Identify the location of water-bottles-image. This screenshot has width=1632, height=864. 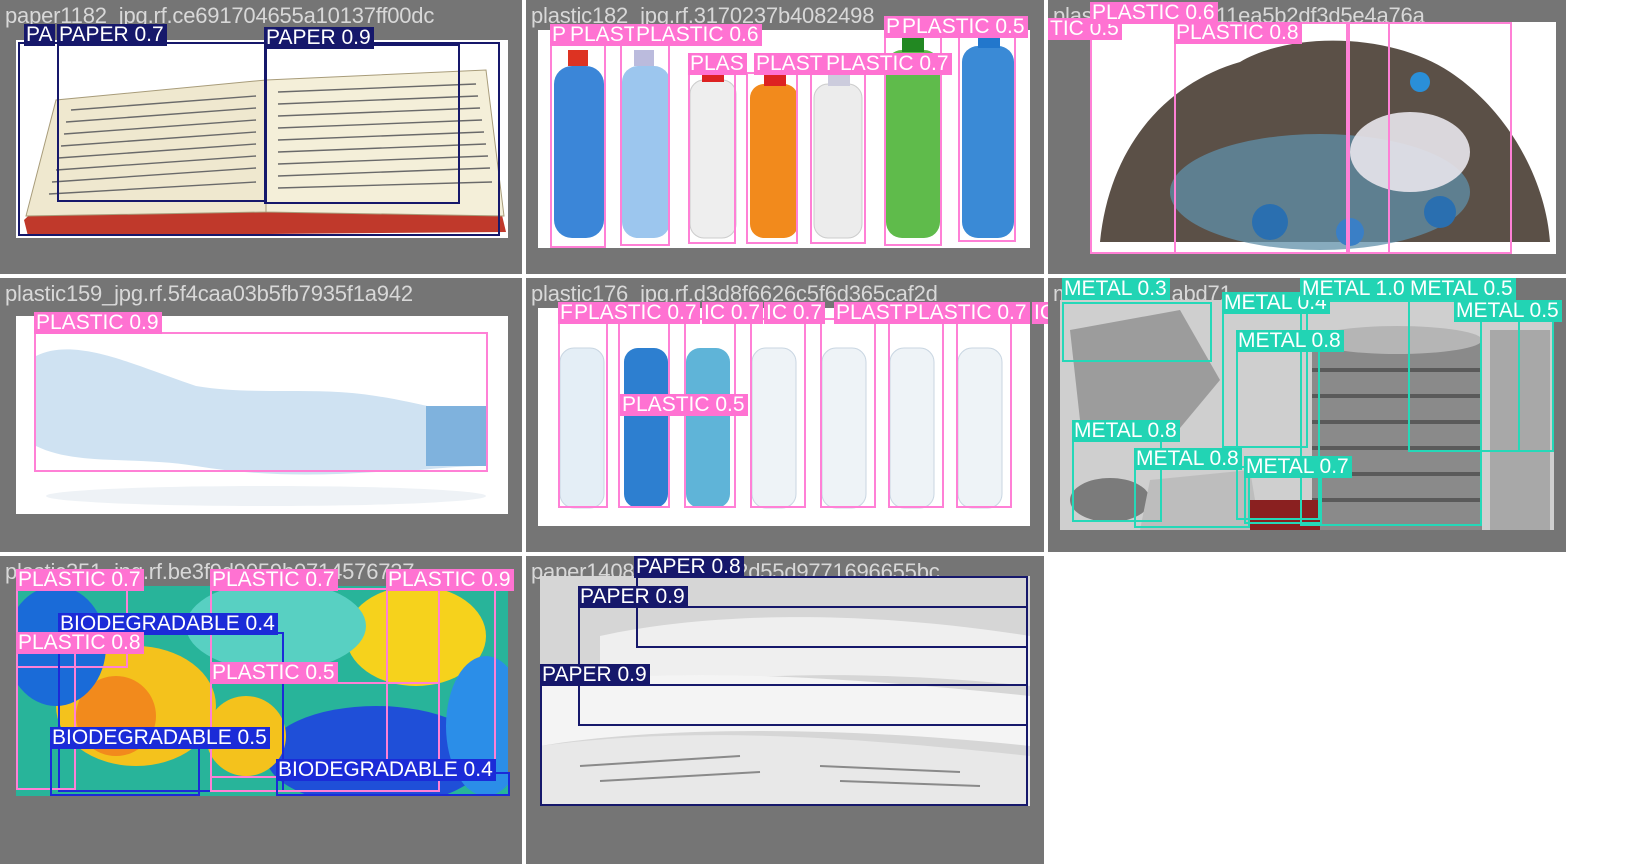
(784, 417).